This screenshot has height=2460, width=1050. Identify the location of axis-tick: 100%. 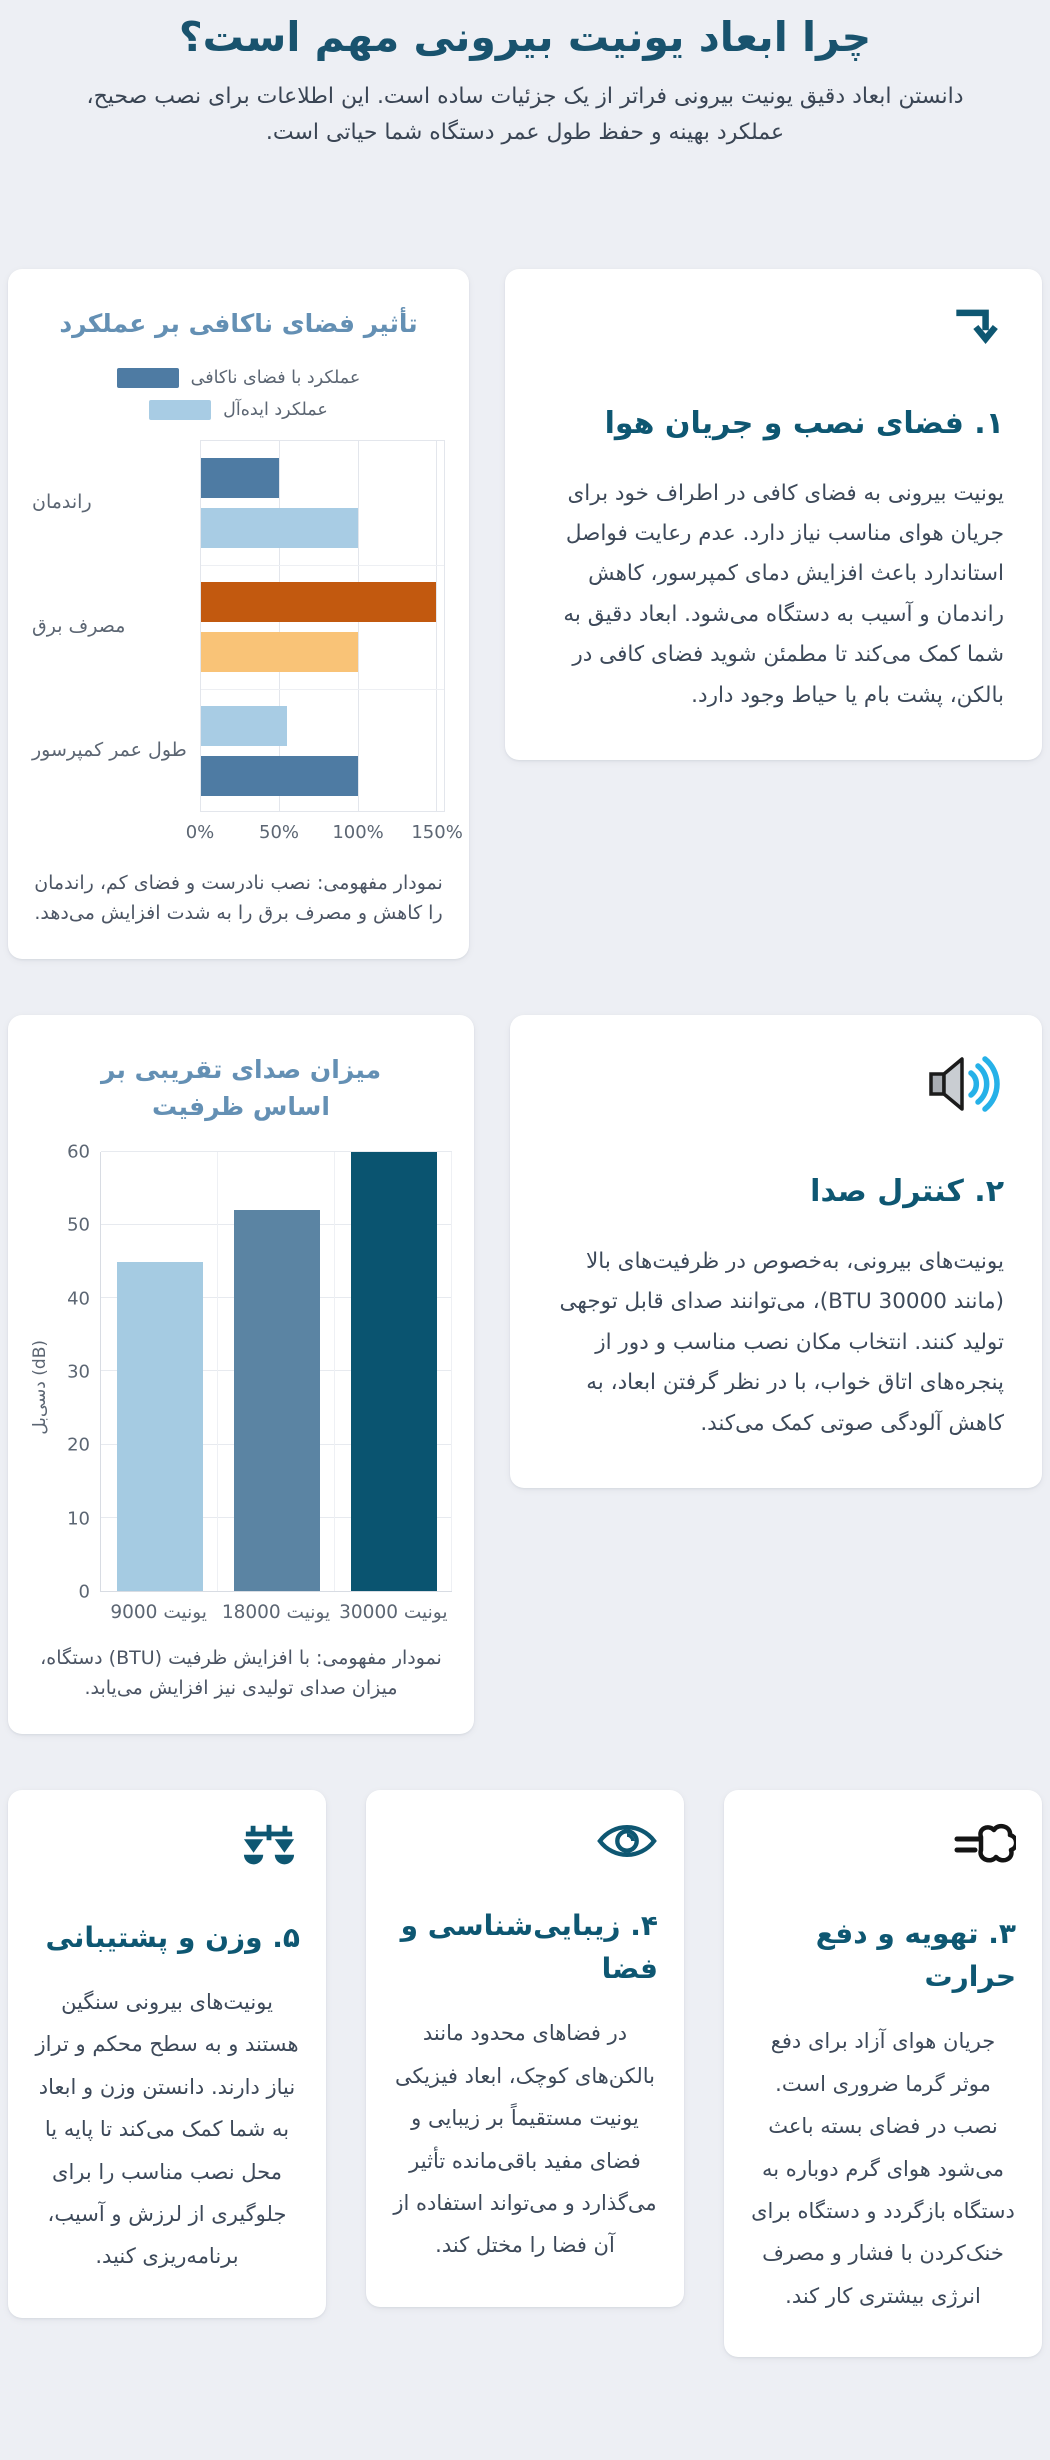
(358, 833).